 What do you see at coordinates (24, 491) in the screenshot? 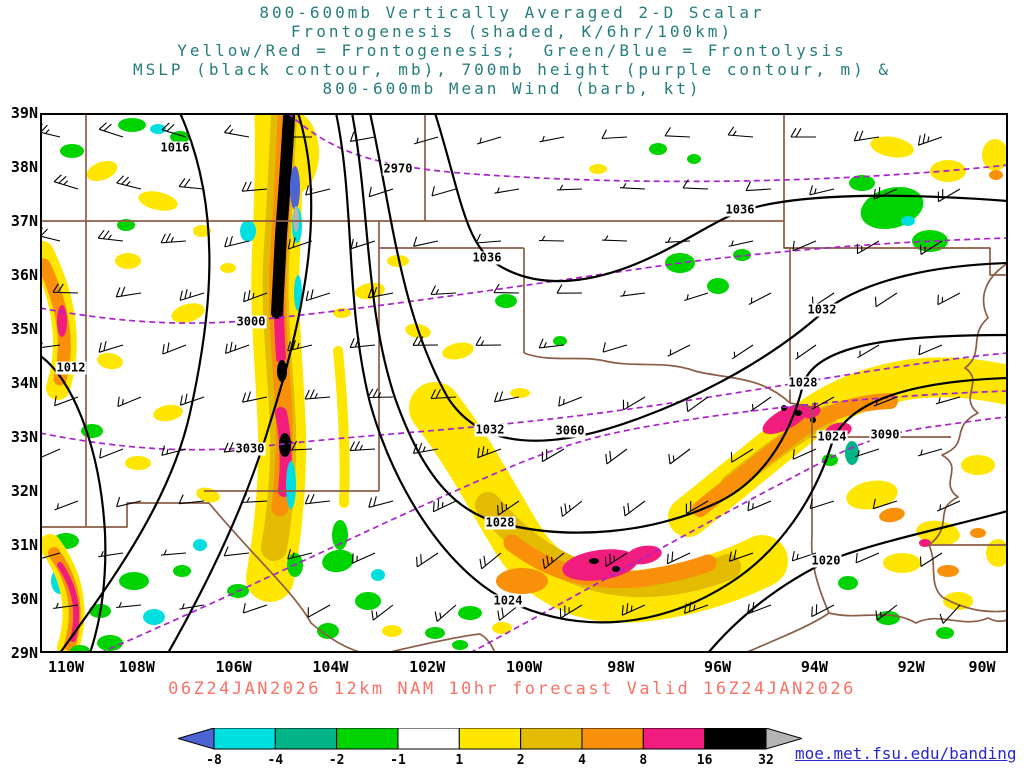
I see `lat-label: 32N` at bounding box center [24, 491].